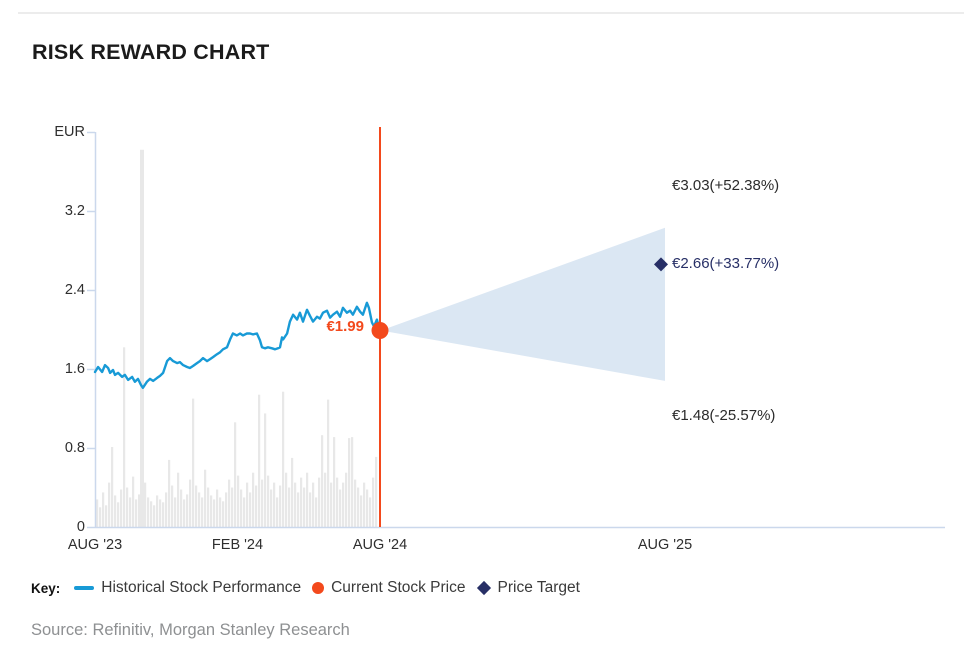 The width and height of the screenshot is (964, 650). Describe the element at coordinates (237, 545) in the screenshot. I see `x-tick-label: FEB '24` at that location.